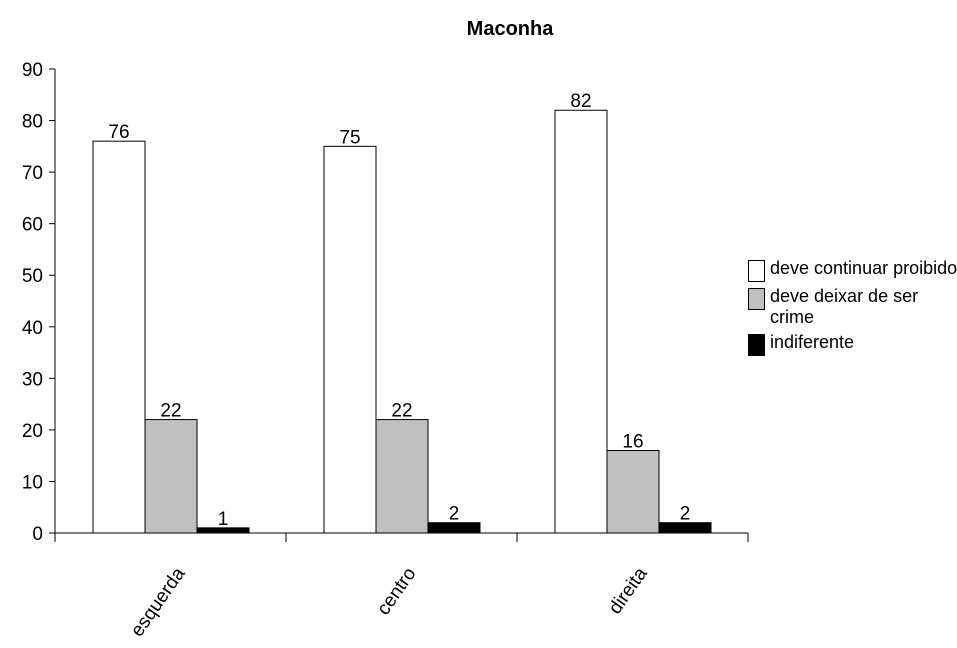 The image size is (957, 648). Describe the element at coordinates (32, 276) in the screenshot. I see `y-tick-label: 50` at that location.